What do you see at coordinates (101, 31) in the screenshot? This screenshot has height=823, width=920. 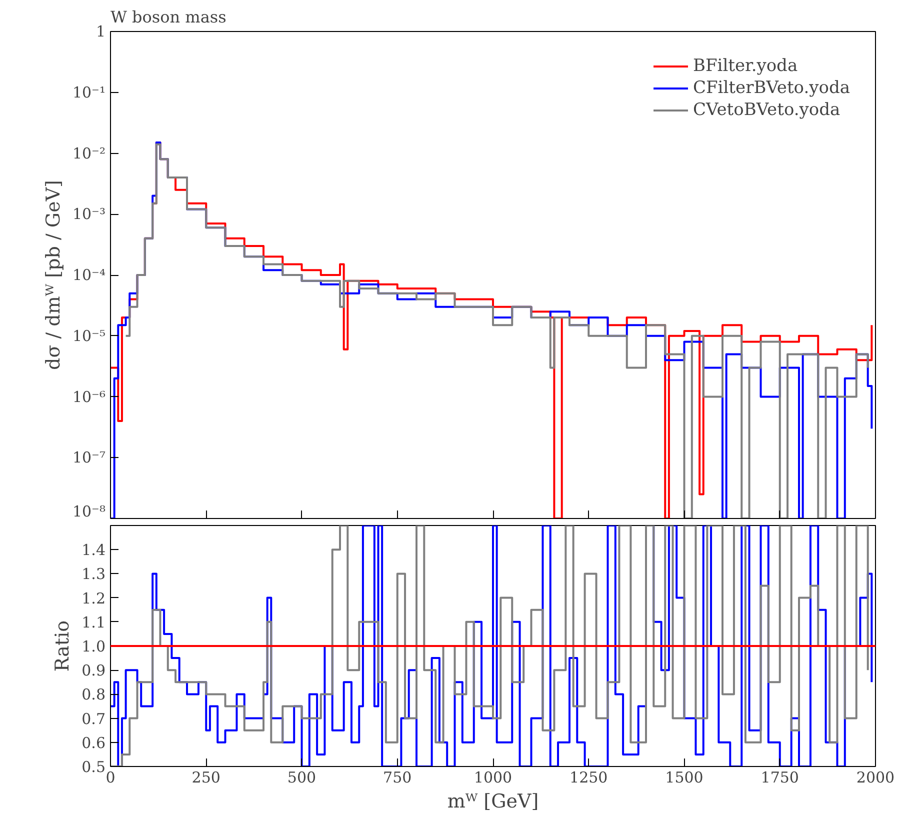 I see `y-tick-label: 1` at bounding box center [101, 31].